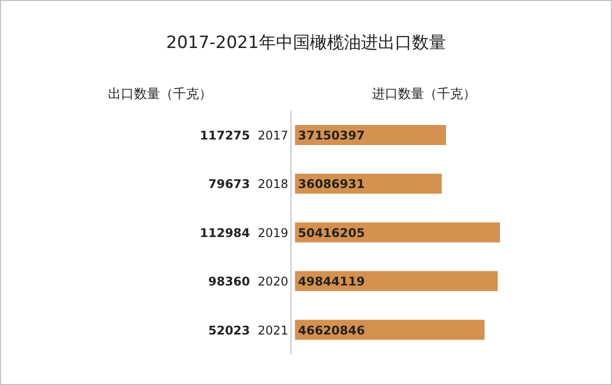  What do you see at coordinates (229, 281) in the screenshot?
I see `text: 98360` at bounding box center [229, 281].